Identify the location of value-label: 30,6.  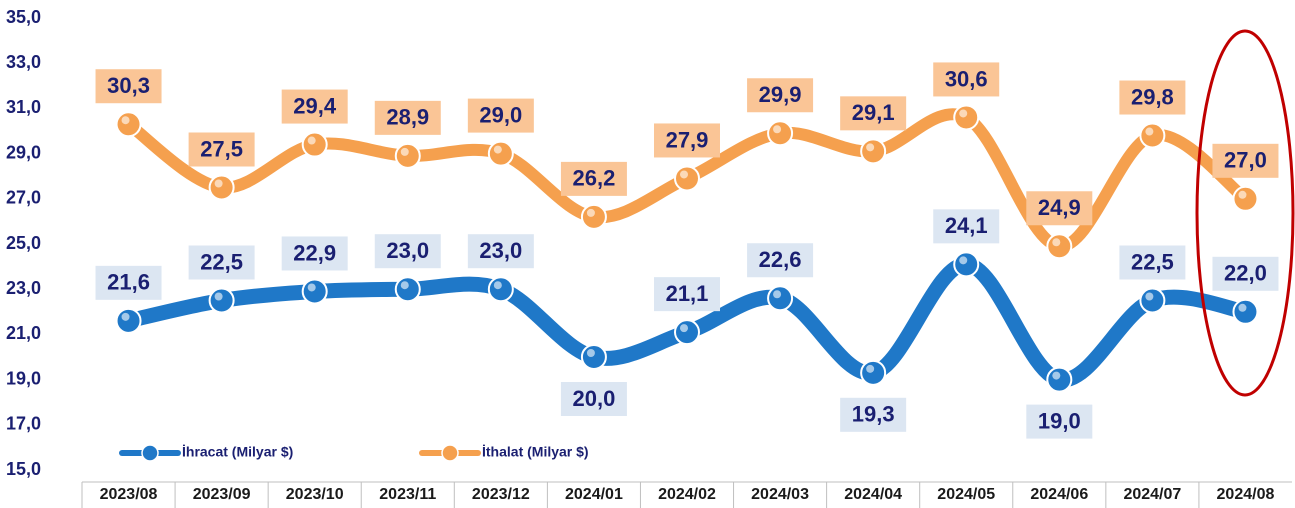
(966, 78).